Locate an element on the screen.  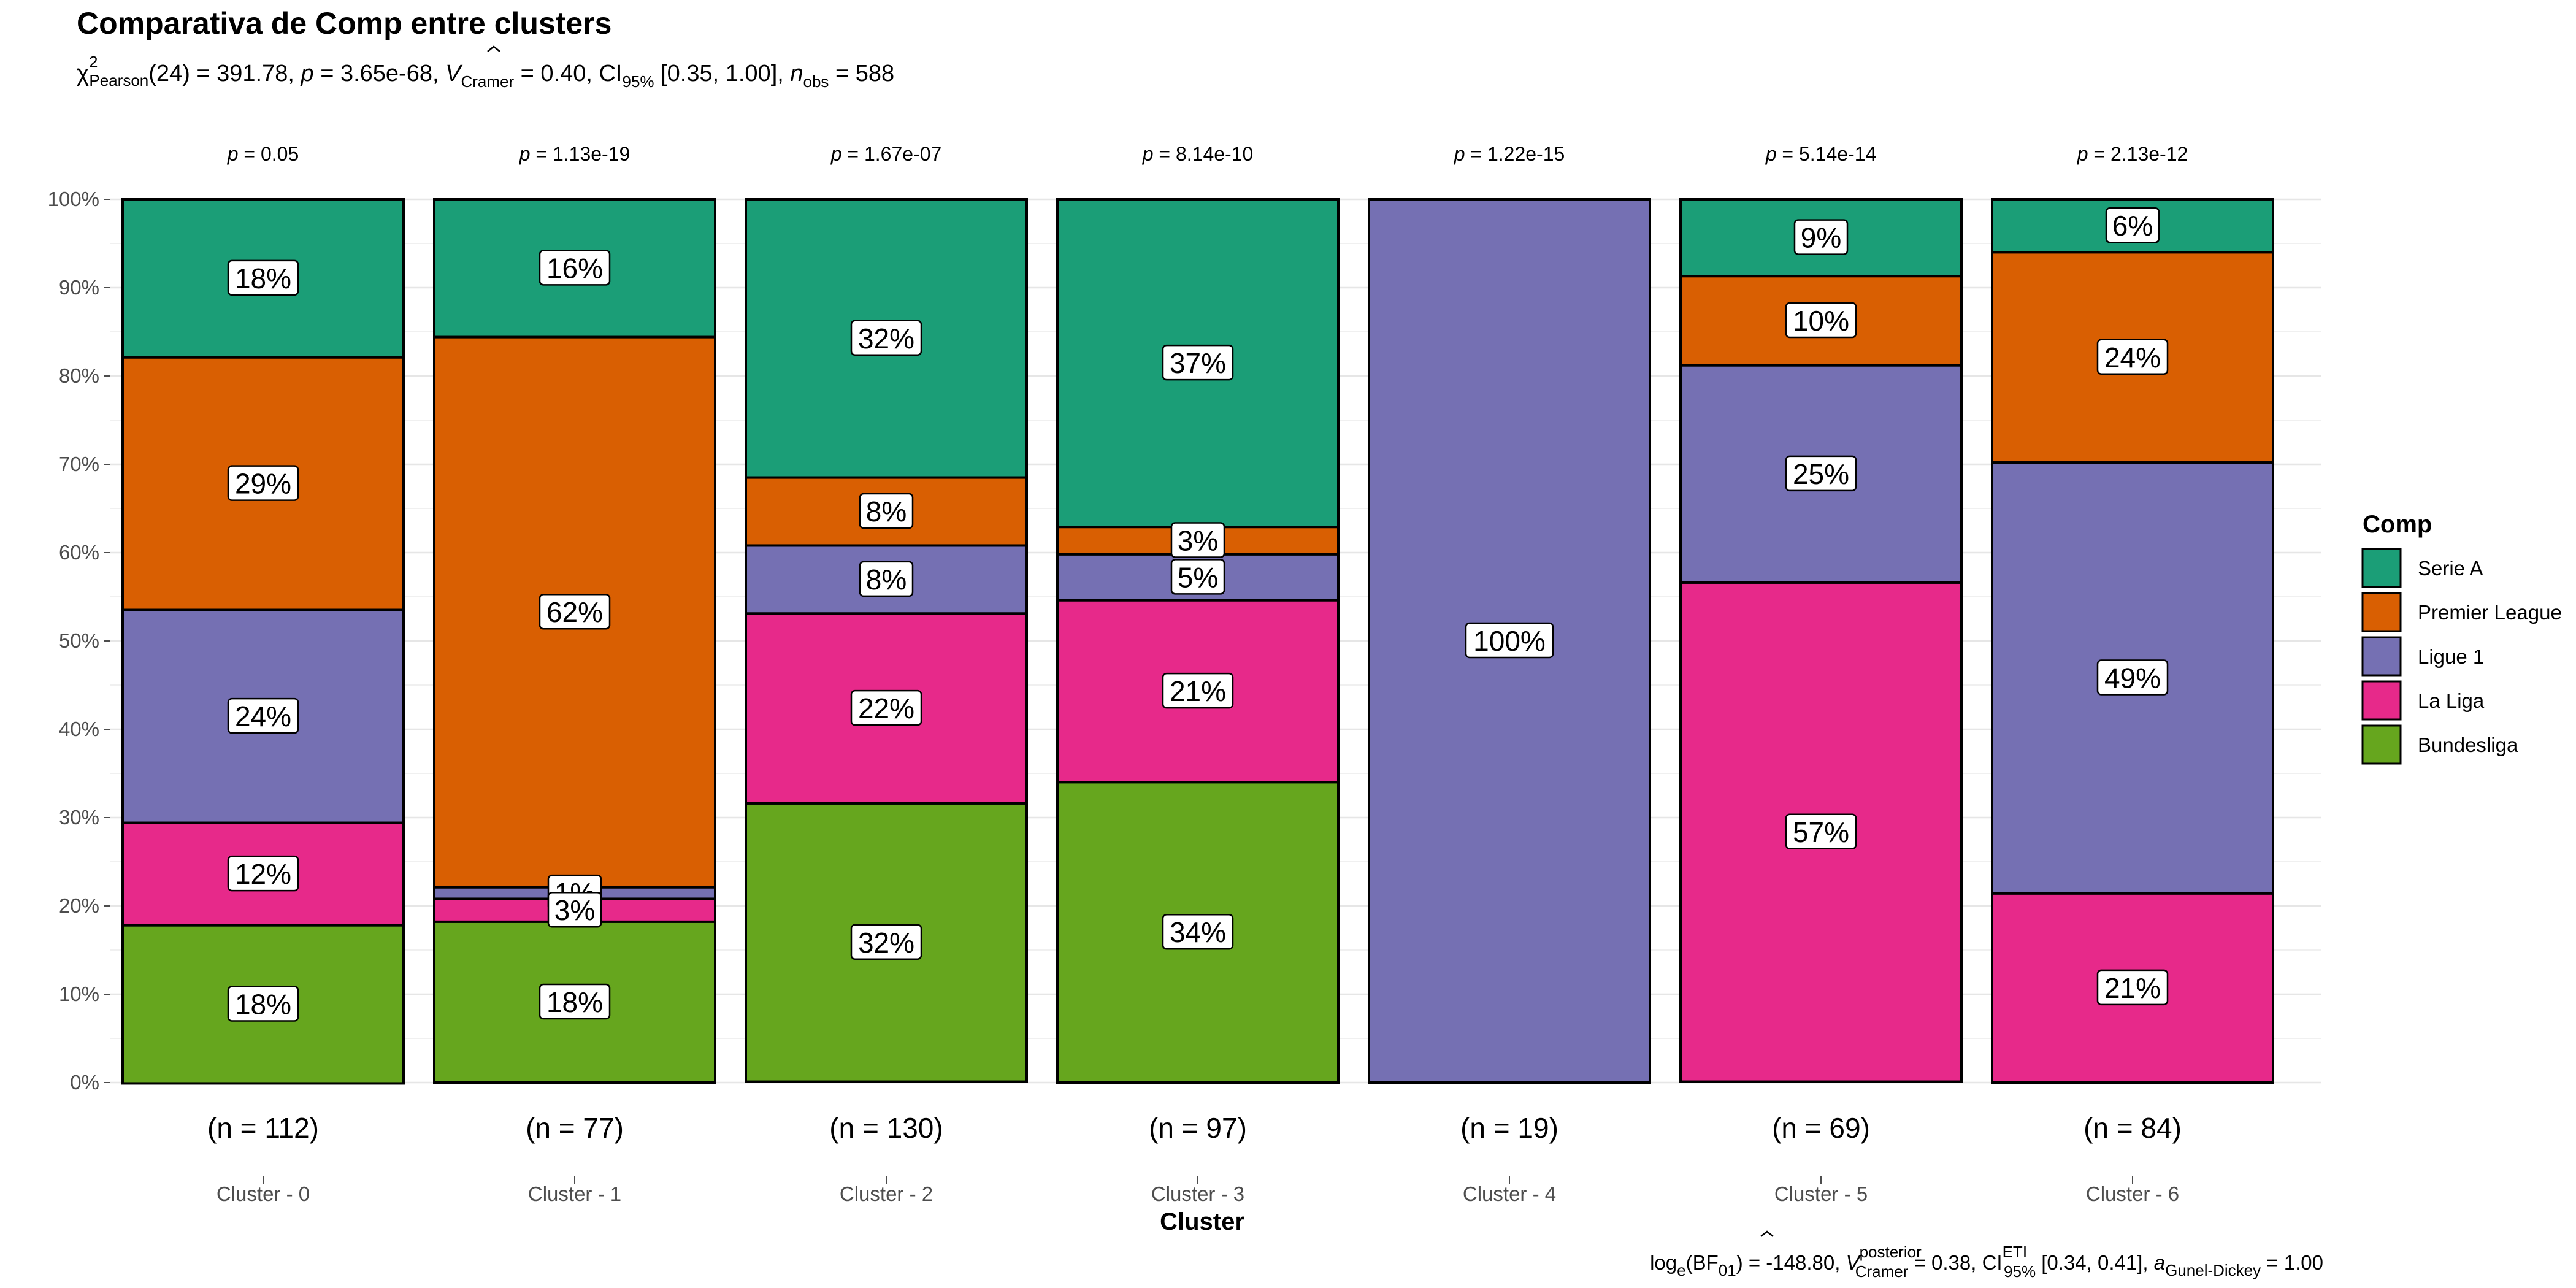
data-label: 34% is located at coordinates (1198, 932).